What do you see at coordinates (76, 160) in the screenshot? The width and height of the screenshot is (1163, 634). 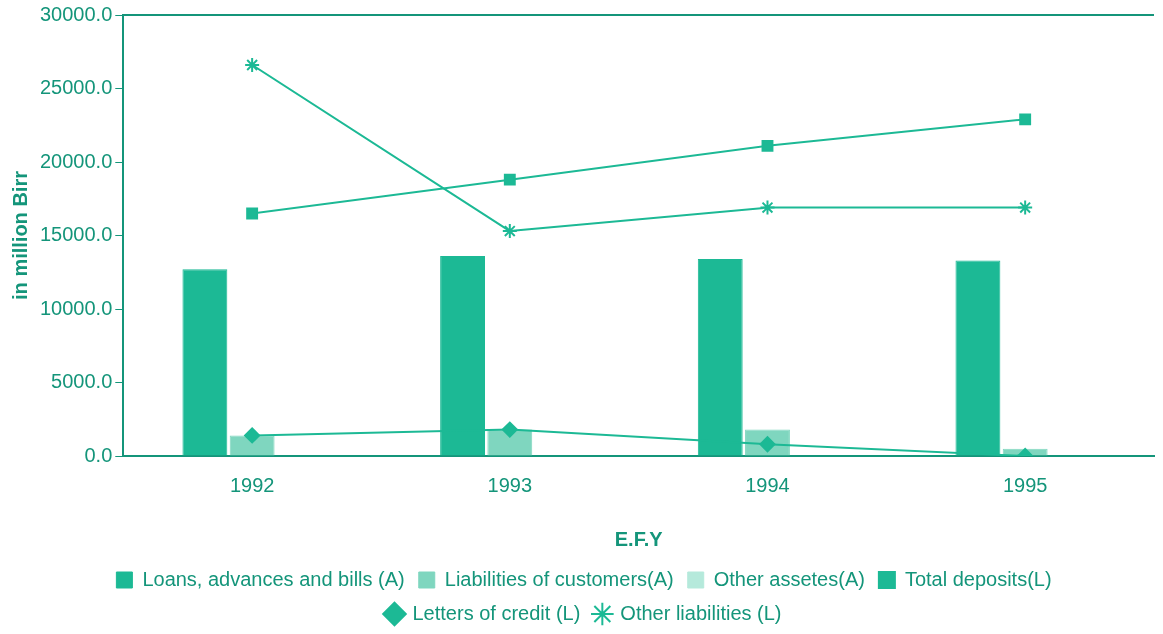 I see `y-tick-label: 20000.0` at bounding box center [76, 160].